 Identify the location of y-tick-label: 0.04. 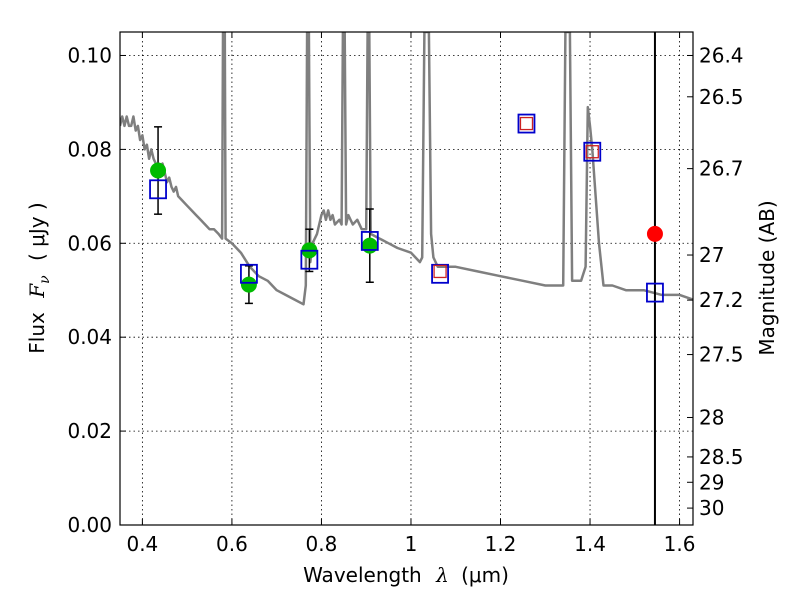
(89, 337).